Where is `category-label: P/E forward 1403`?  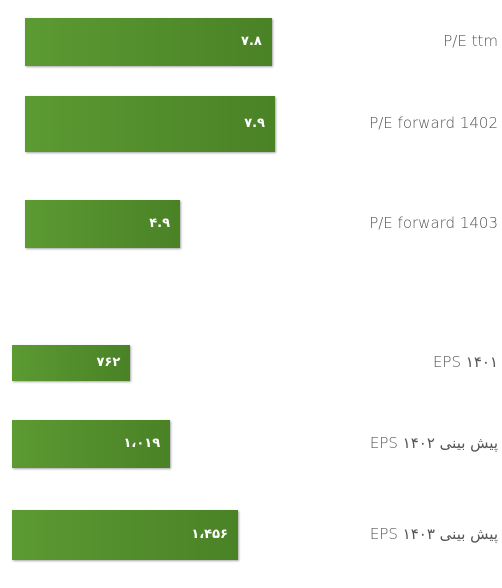 category-label: P/E forward 1403 is located at coordinates (433, 223).